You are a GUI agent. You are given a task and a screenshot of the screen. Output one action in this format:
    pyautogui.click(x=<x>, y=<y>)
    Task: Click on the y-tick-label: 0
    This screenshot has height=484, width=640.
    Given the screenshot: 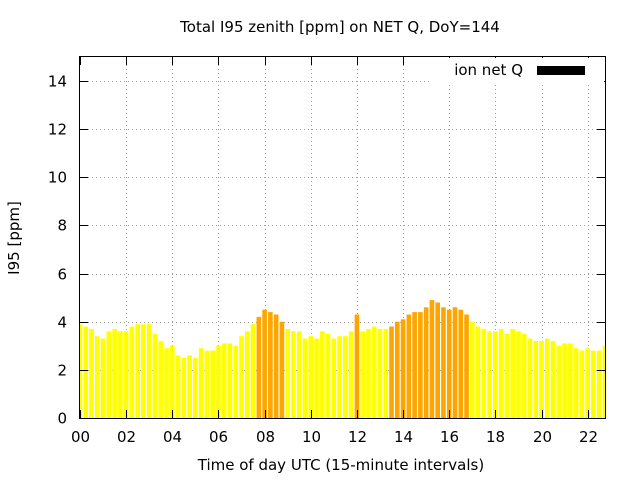 What is the action you would take?
    pyautogui.click(x=62, y=419)
    